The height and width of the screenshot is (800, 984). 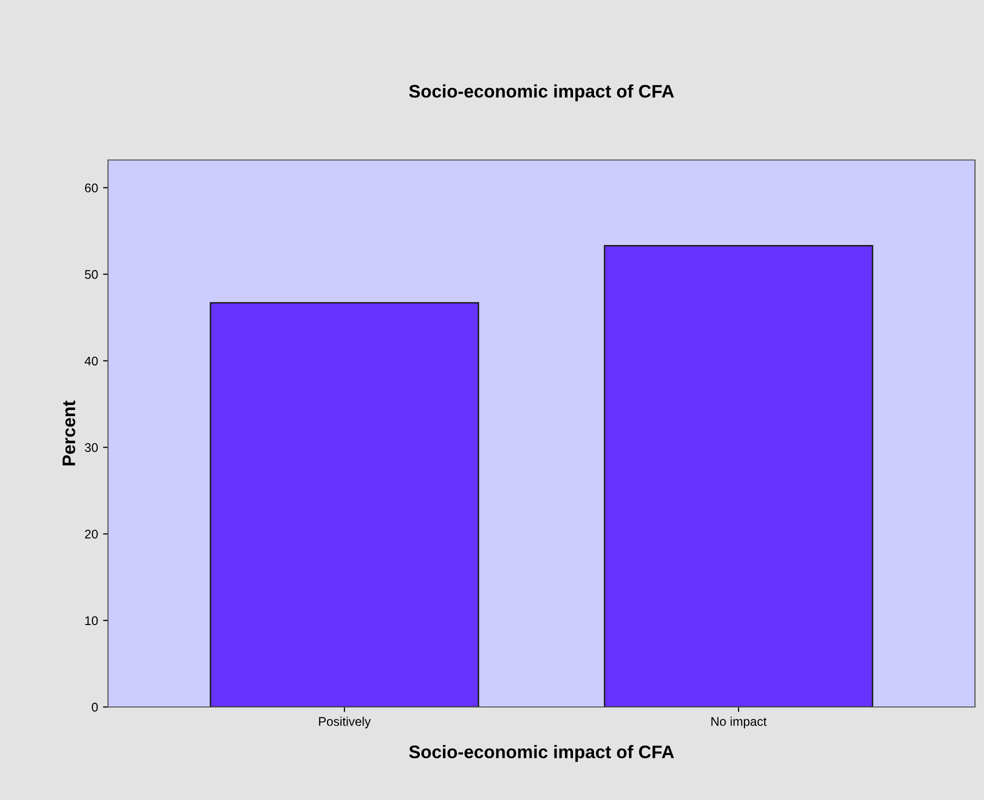 I want to click on y-tick-label: 60, so click(x=91, y=187).